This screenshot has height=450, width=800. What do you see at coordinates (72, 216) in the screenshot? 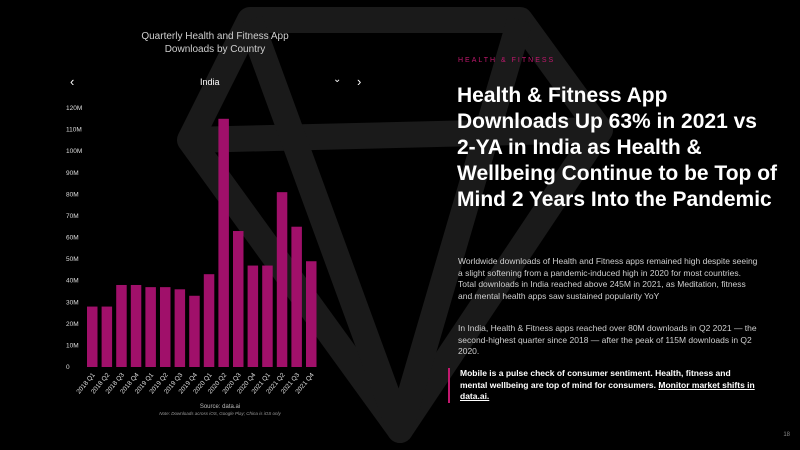
I see `y-tick-label: 70M` at bounding box center [72, 216].